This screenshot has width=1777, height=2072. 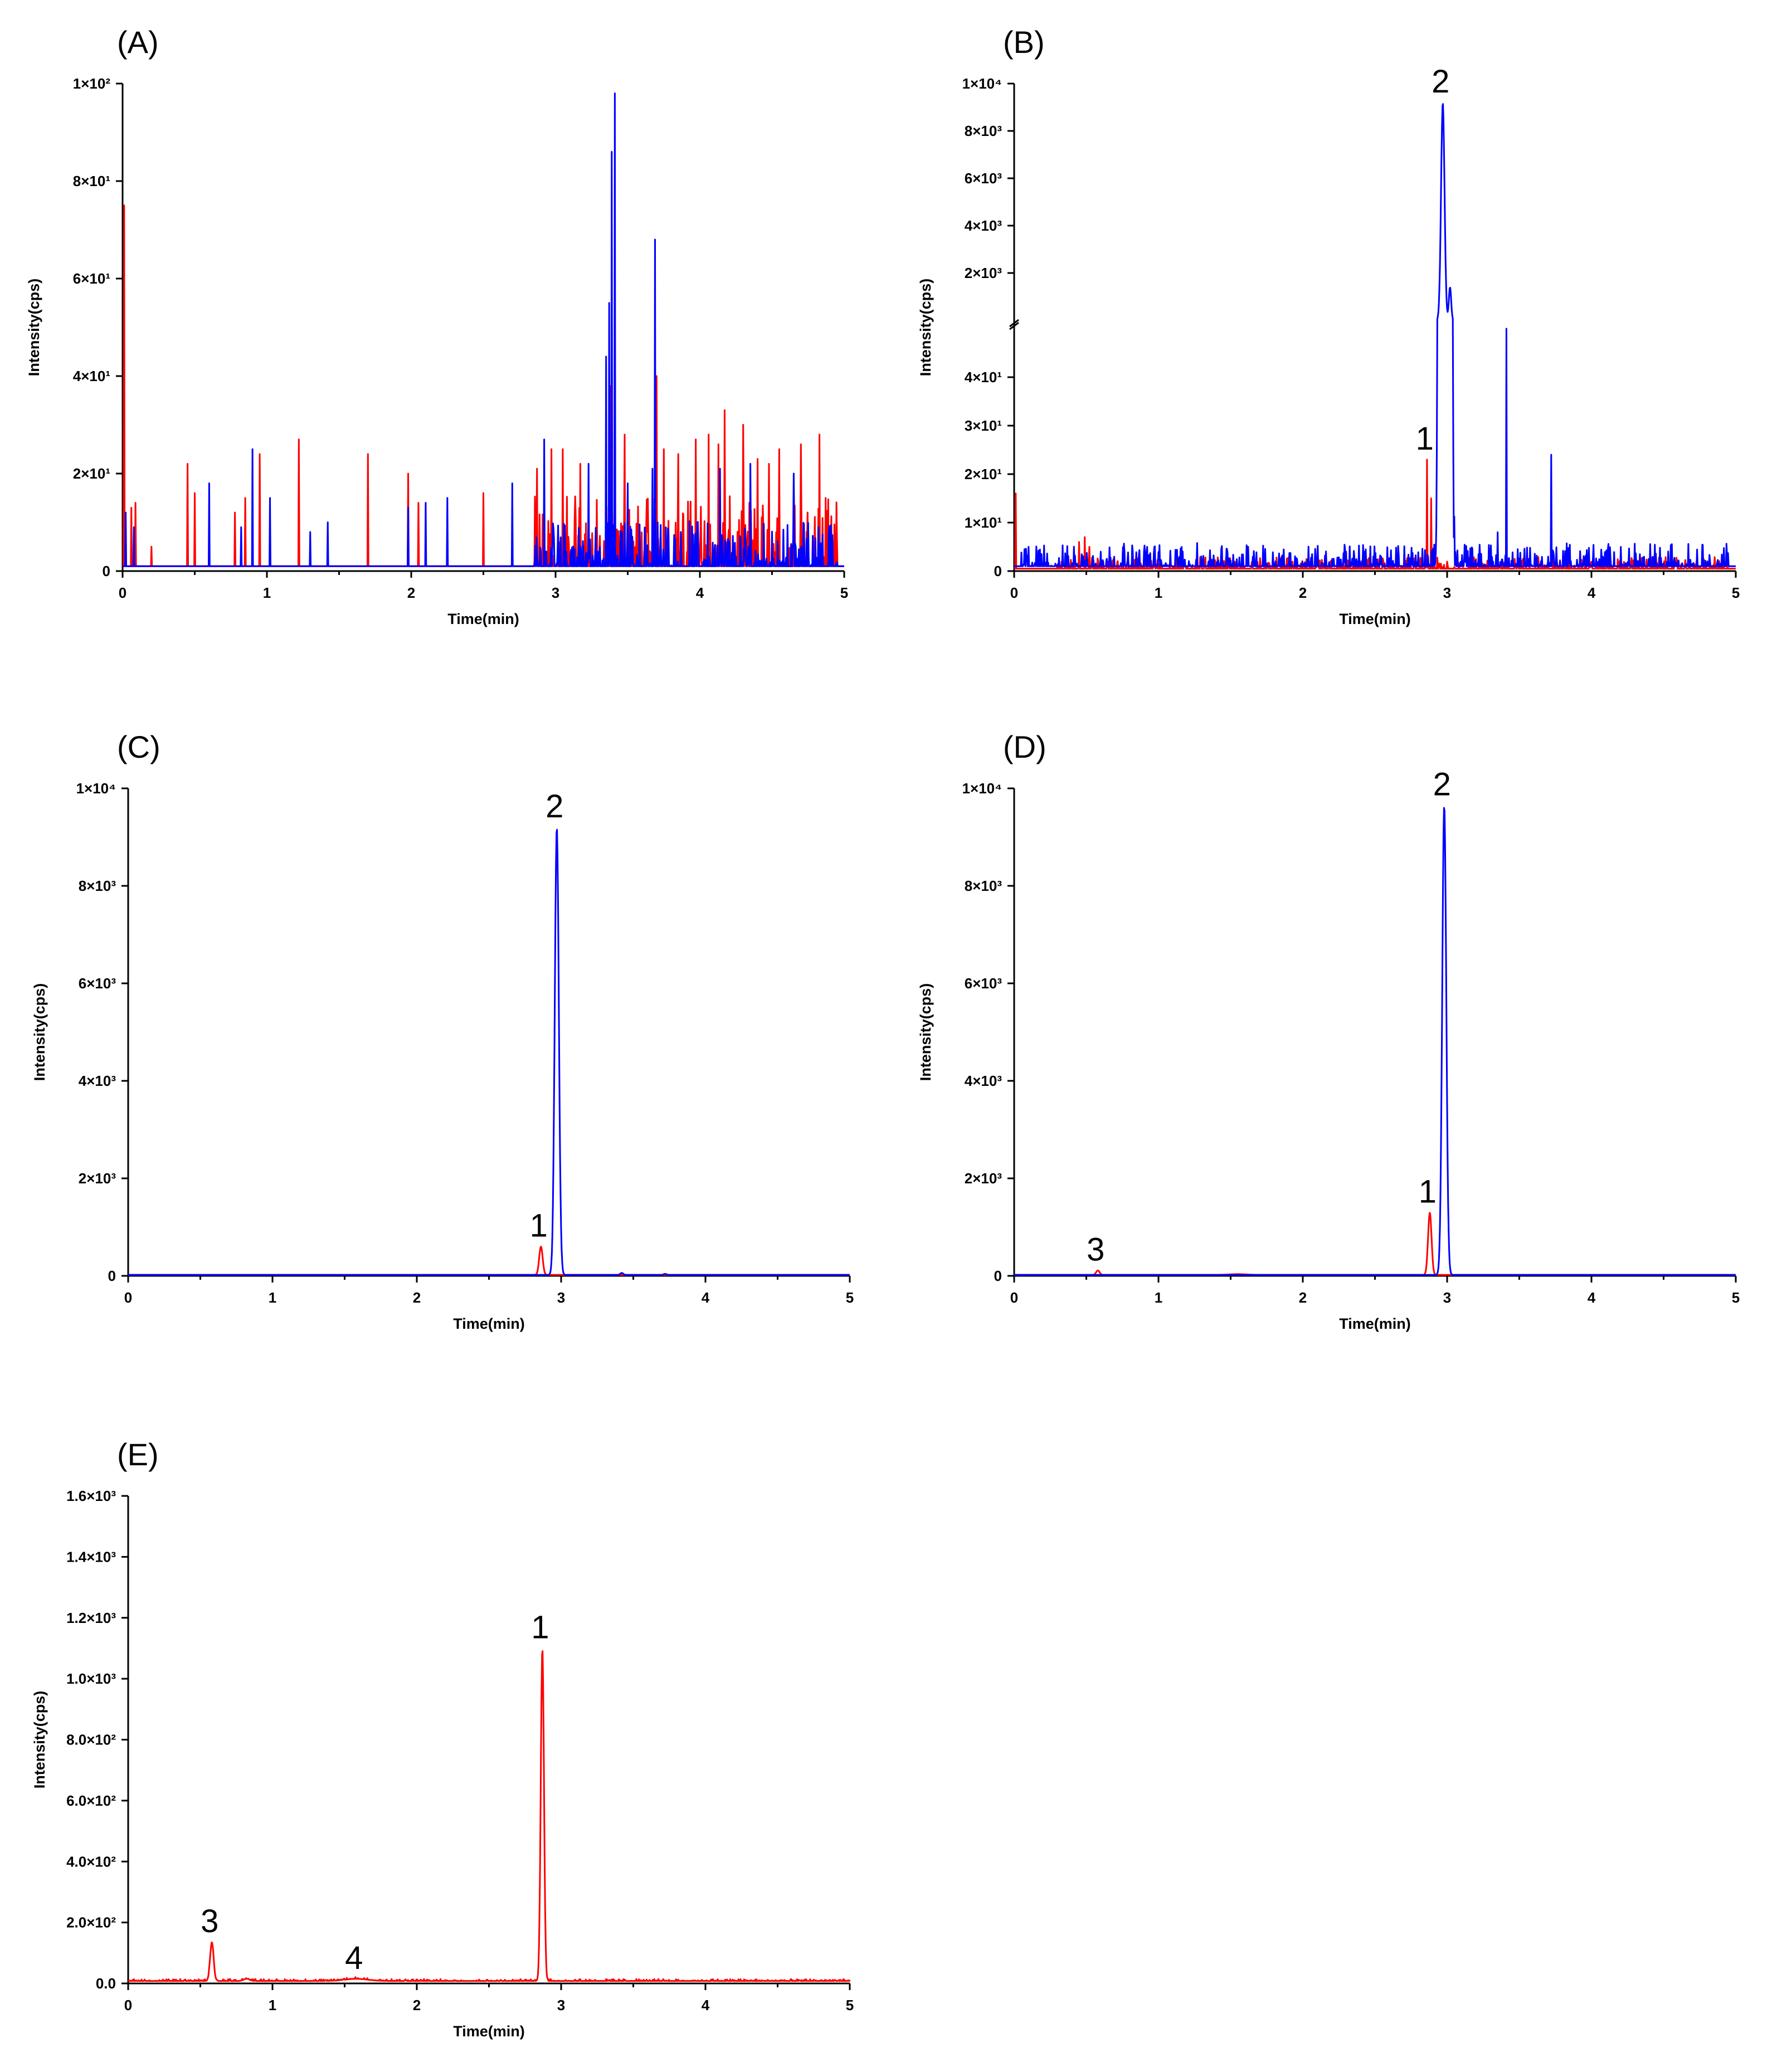 What do you see at coordinates (91, 1496) in the screenshot?
I see `y-tick-label: 1.6×10³` at bounding box center [91, 1496].